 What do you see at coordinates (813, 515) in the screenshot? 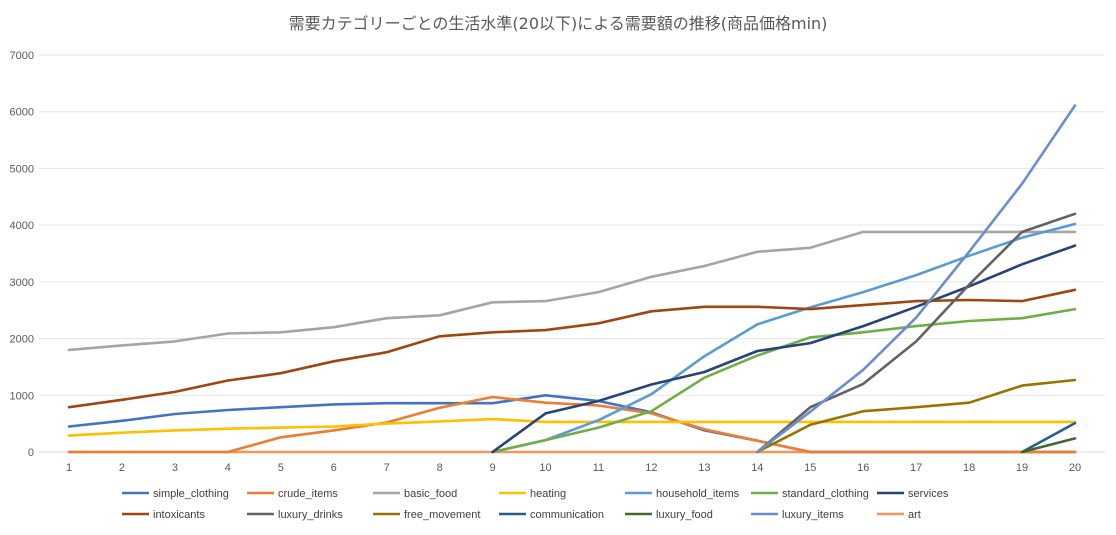
I see `legend-label: luxury_items` at bounding box center [813, 515].